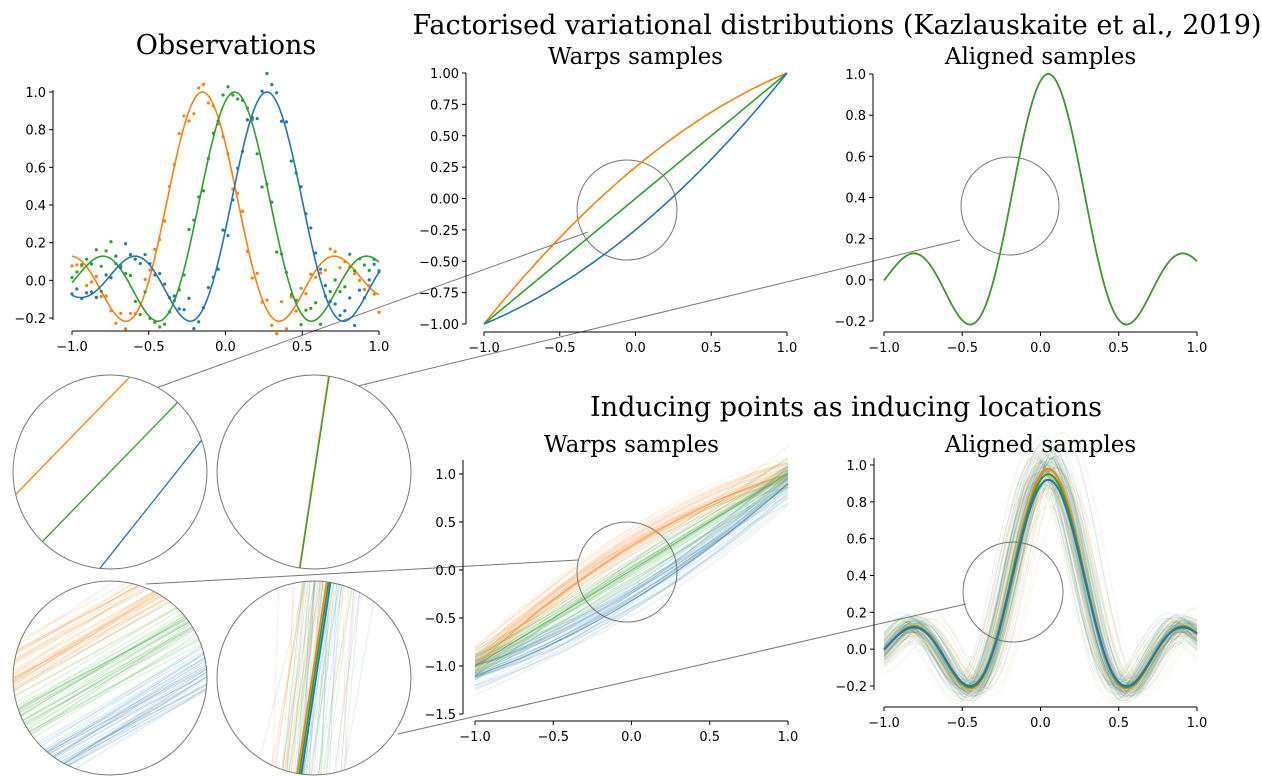 Image resolution: width=1262 pixels, height=776 pixels. I want to click on aligned_ind-ytick-label: 1.0, so click(856, 466).